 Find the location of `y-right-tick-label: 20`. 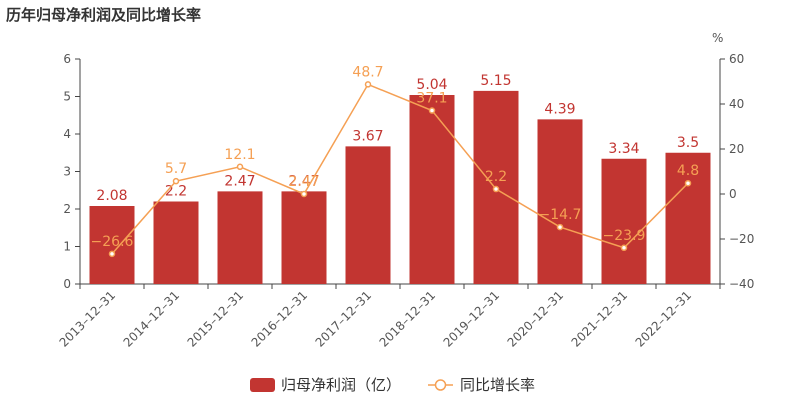

y-right-tick-label: 20 is located at coordinates (736, 149).